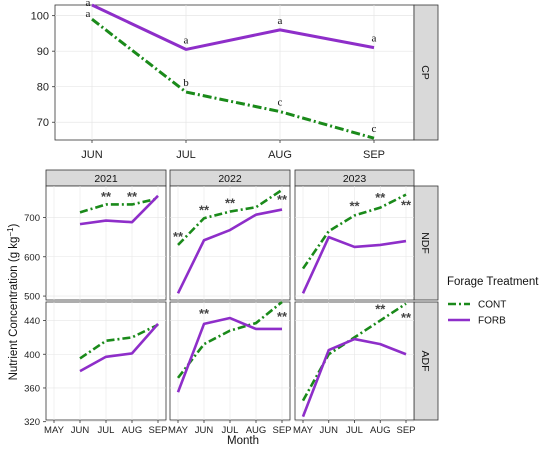  I want to click on adf-y-tick-label: 360, so click(32, 388).